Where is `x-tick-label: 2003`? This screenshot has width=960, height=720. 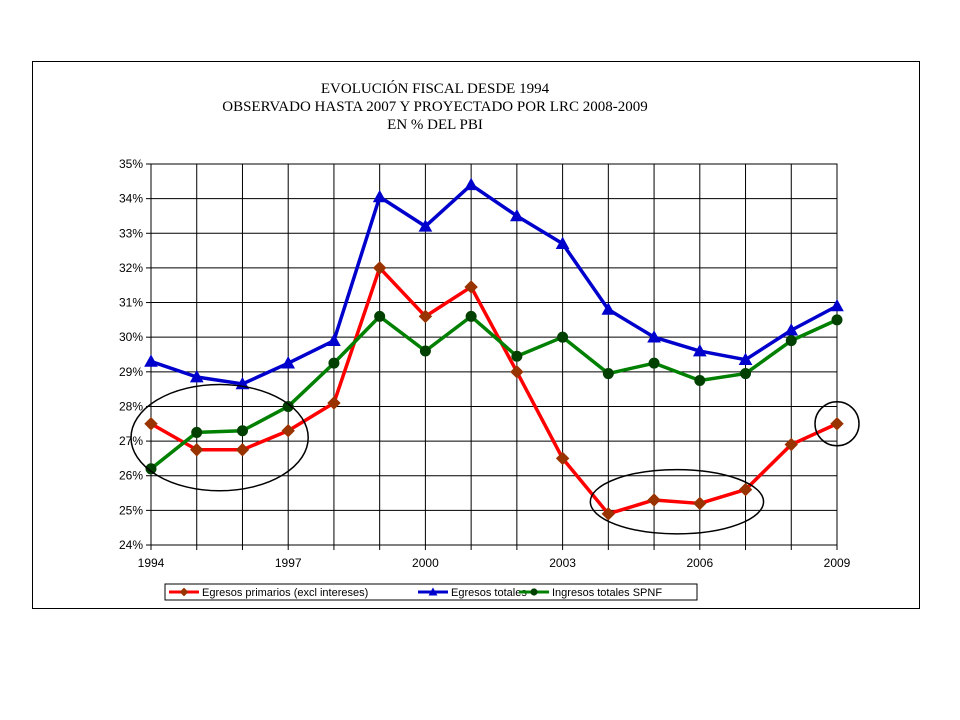 x-tick-label: 2003 is located at coordinates (562, 563).